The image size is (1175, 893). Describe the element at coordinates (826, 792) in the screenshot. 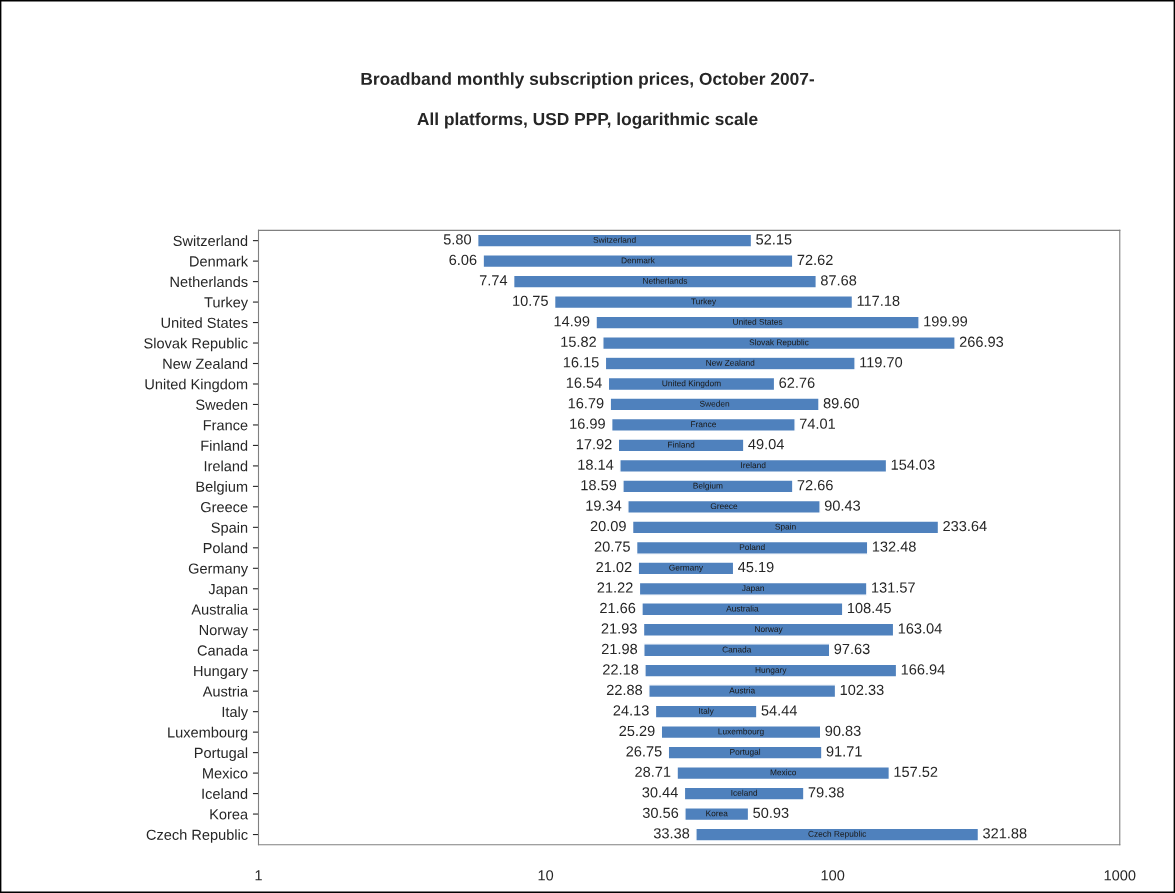

I see `data-label: 79.38` at that location.